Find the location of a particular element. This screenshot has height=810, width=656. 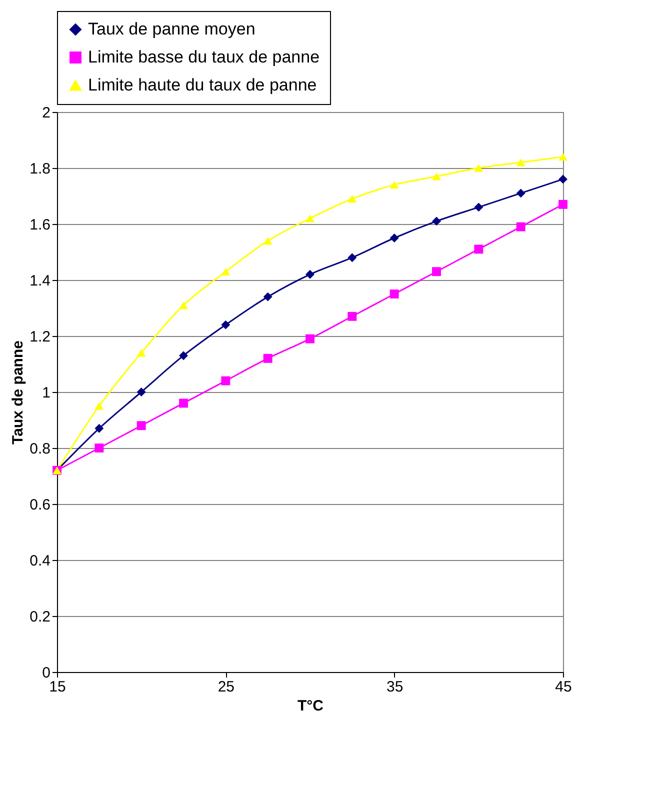

y-tick-label: 2 is located at coordinates (46, 113).